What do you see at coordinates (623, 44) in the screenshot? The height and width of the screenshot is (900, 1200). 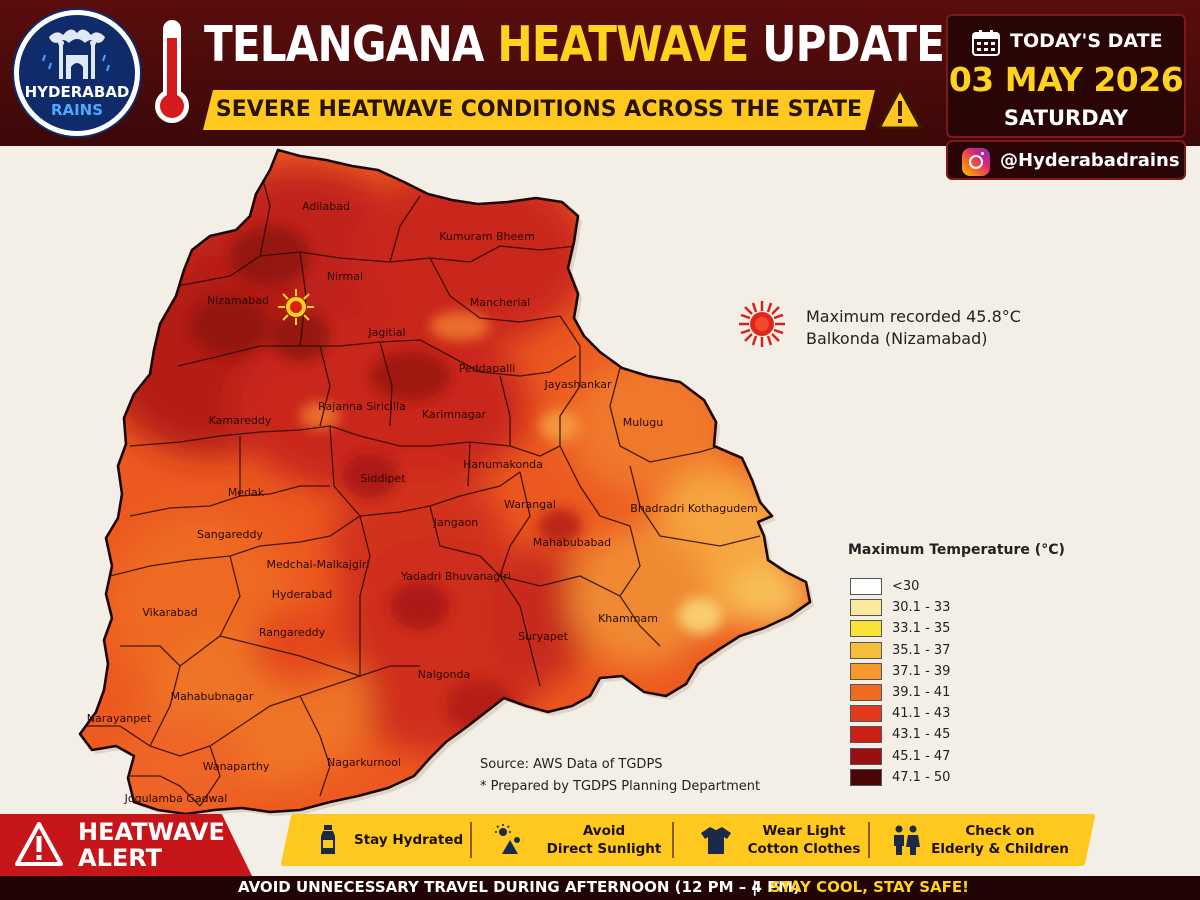 I see `title-highlight: HEATWAVE` at bounding box center [623, 44].